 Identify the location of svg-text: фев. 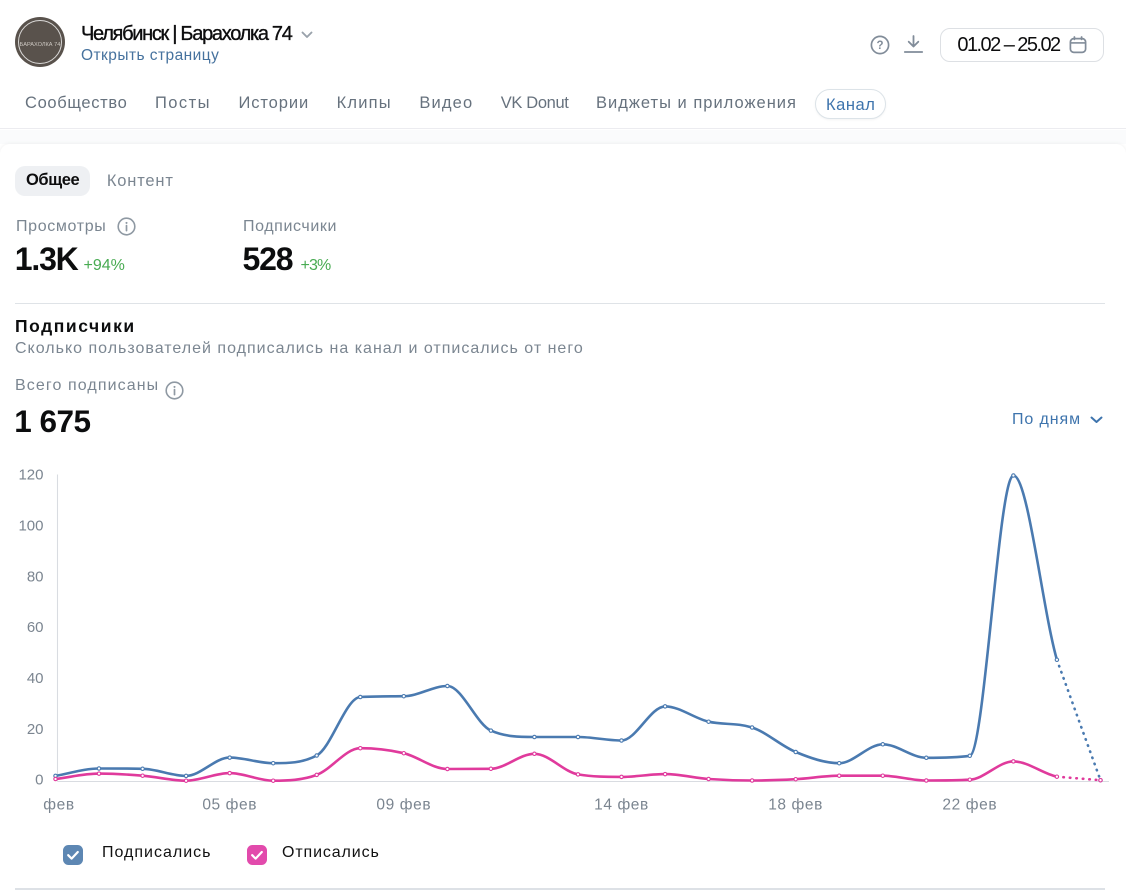
(58, 805).